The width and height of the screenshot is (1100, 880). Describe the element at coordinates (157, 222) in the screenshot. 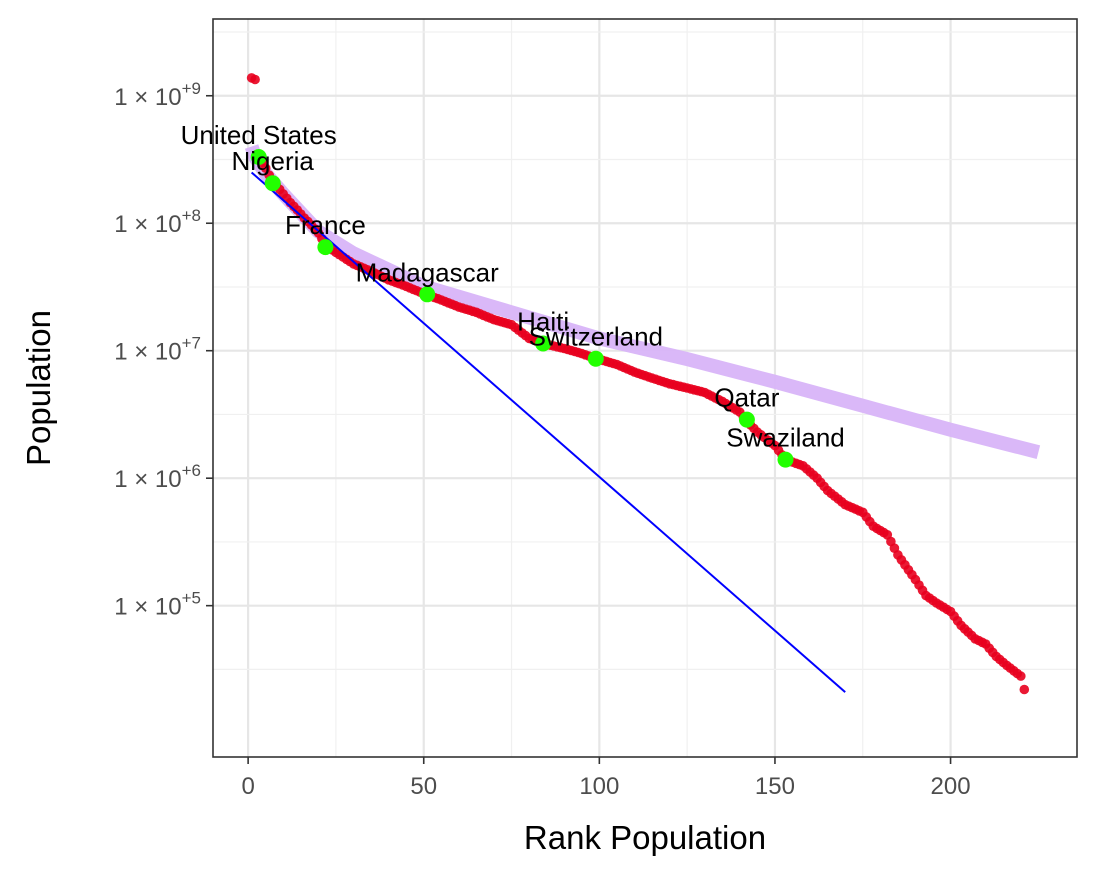

I see `y-tick-label: 1 × 10+8` at that location.